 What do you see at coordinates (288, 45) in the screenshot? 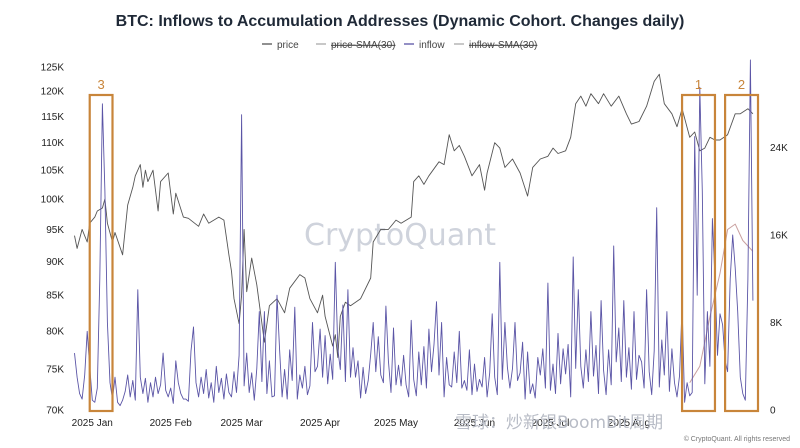
I see `legend-label: price` at bounding box center [288, 45].